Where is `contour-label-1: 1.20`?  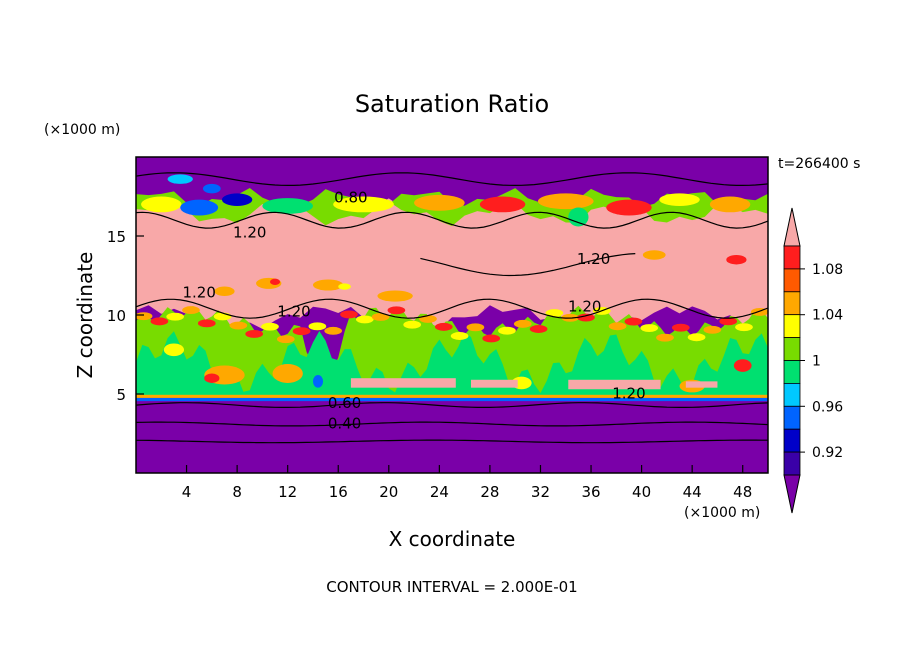
contour-label-1: 1.20 is located at coordinates (249, 232).